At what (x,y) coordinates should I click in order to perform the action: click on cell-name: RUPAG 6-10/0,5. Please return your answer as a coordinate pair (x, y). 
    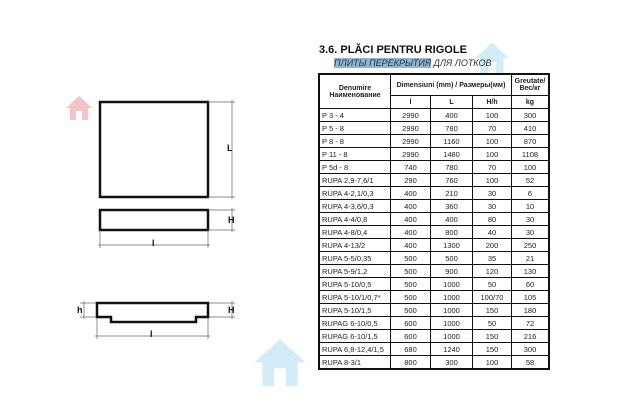
    Looking at the image, I should click on (354, 323).